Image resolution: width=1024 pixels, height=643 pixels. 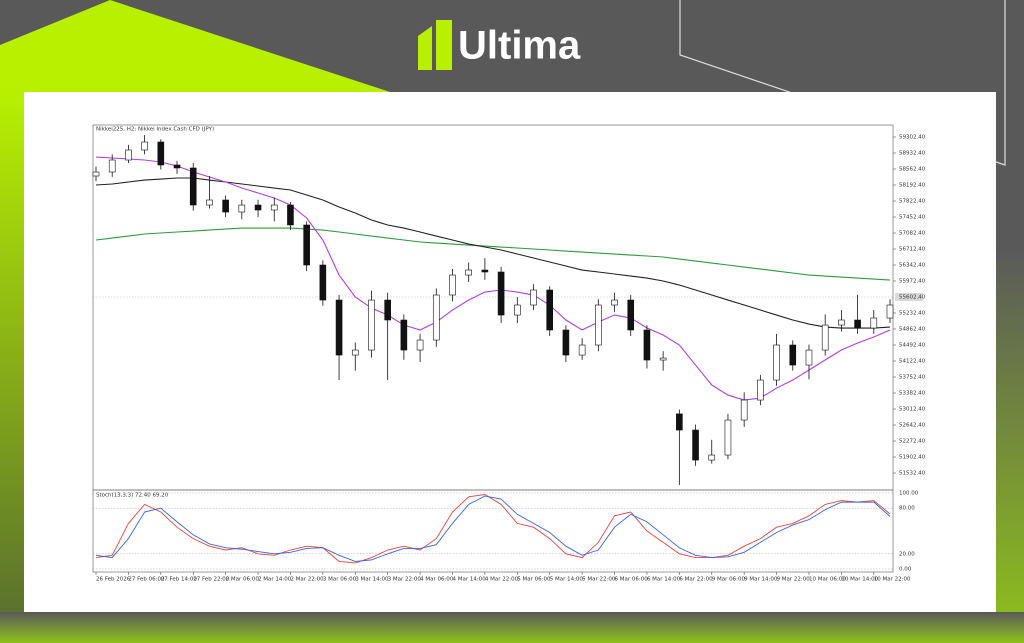 What do you see at coordinates (912, 346) in the screenshot?
I see `y-tick-label: 54492.40` at bounding box center [912, 346].